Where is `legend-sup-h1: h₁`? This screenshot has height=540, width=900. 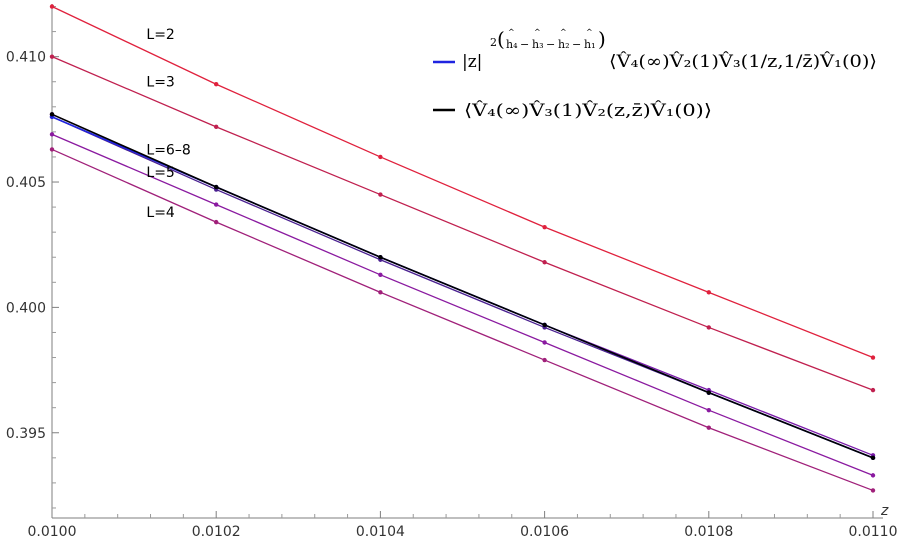
legend-sup-h1: h₁ is located at coordinates (590, 44).